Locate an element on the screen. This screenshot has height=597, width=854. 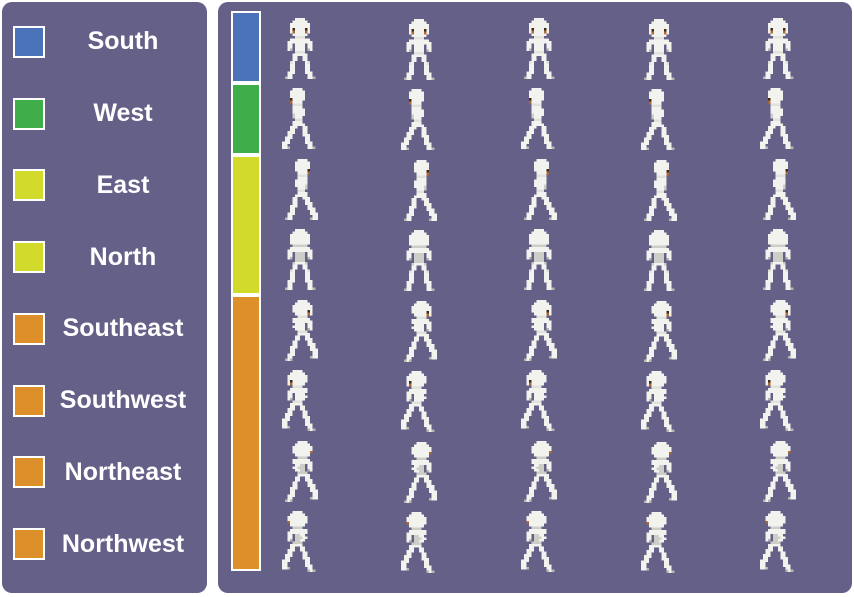
legend-item: East is located at coordinates (104, 186).